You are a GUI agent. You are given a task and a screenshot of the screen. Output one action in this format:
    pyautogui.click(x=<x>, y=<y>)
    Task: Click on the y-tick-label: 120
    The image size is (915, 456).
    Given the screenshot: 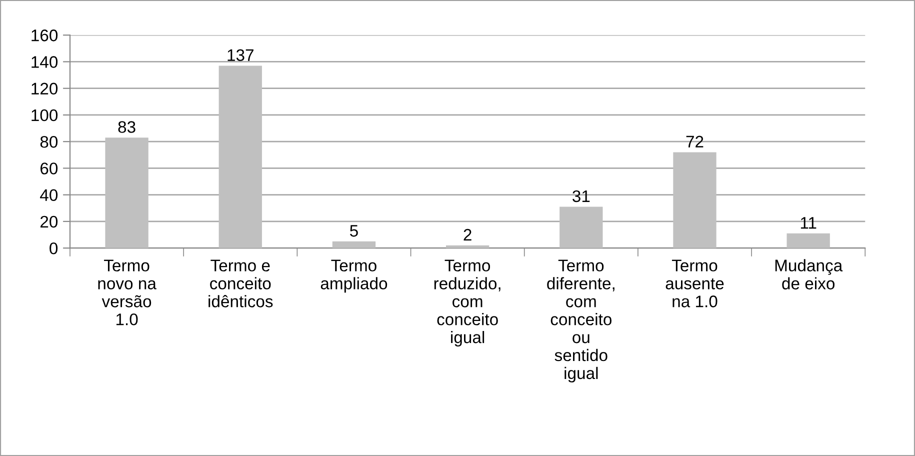 What is the action you would take?
    pyautogui.click(x=45, y=88)
    